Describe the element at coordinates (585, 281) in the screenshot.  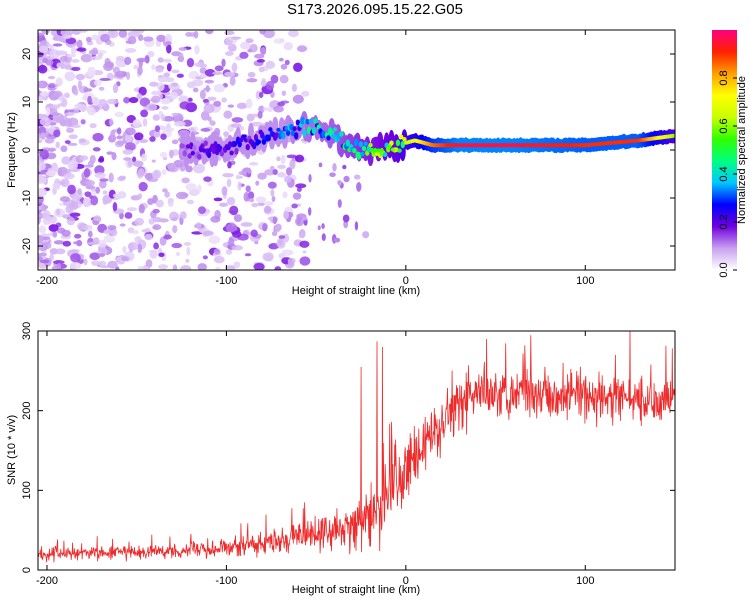
I see `spectrogram-x-tick-label: 100` at that location.